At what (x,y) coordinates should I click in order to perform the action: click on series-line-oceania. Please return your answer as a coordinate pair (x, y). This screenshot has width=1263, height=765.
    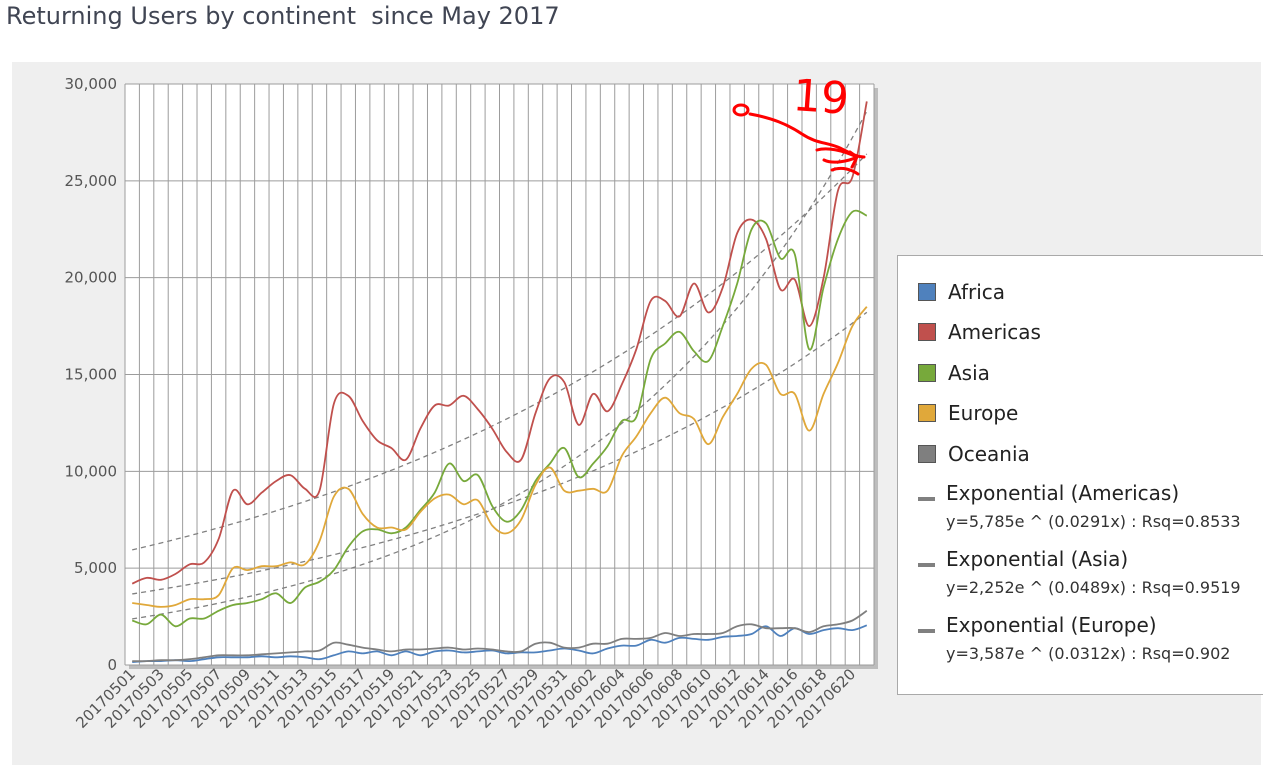
    Looking at the image, I should click on (500, 636).